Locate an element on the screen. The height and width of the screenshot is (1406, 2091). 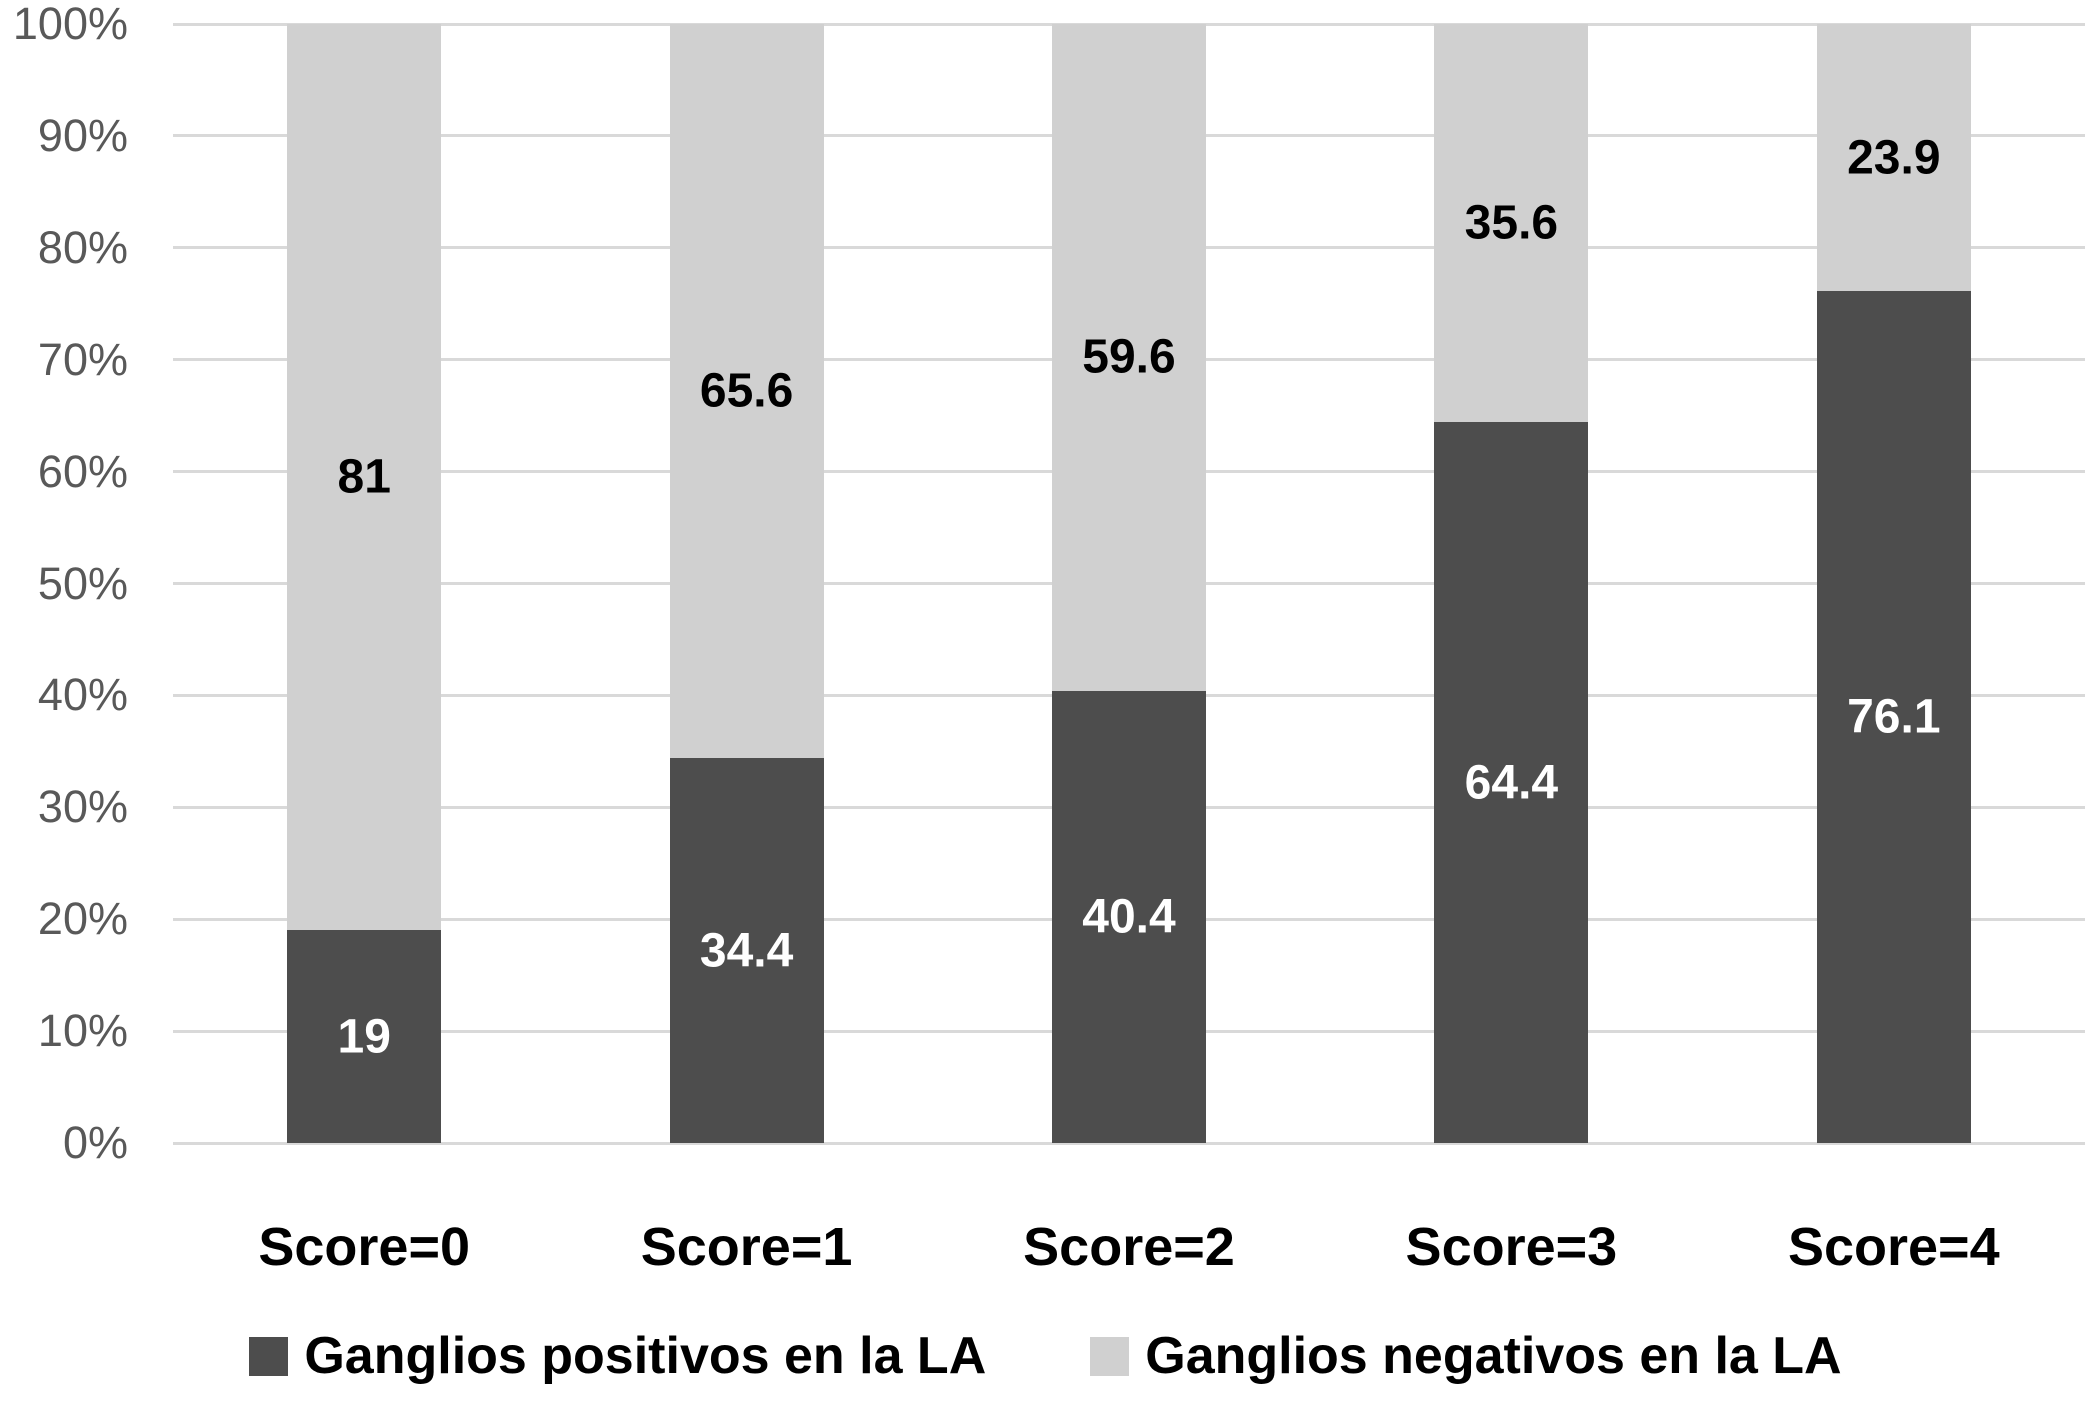
y-axis-tick-label: 100% is located at coordinates (70, 24).